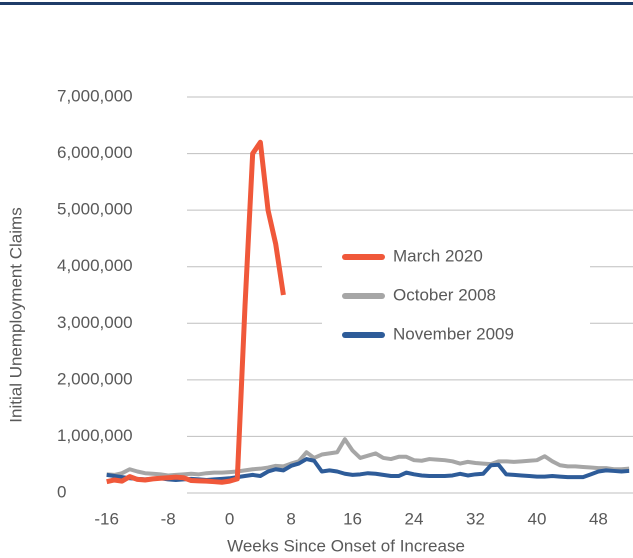  What do you see at coordinates (368, 457) in the screenshot?
I see `data-line` at bounding box center [368, 457].